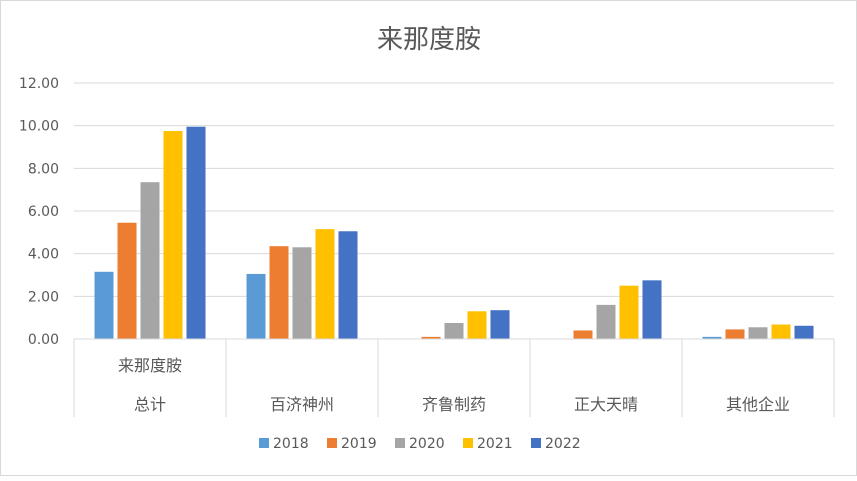  I want to click on legend-label: 2020, so click(427, 444).